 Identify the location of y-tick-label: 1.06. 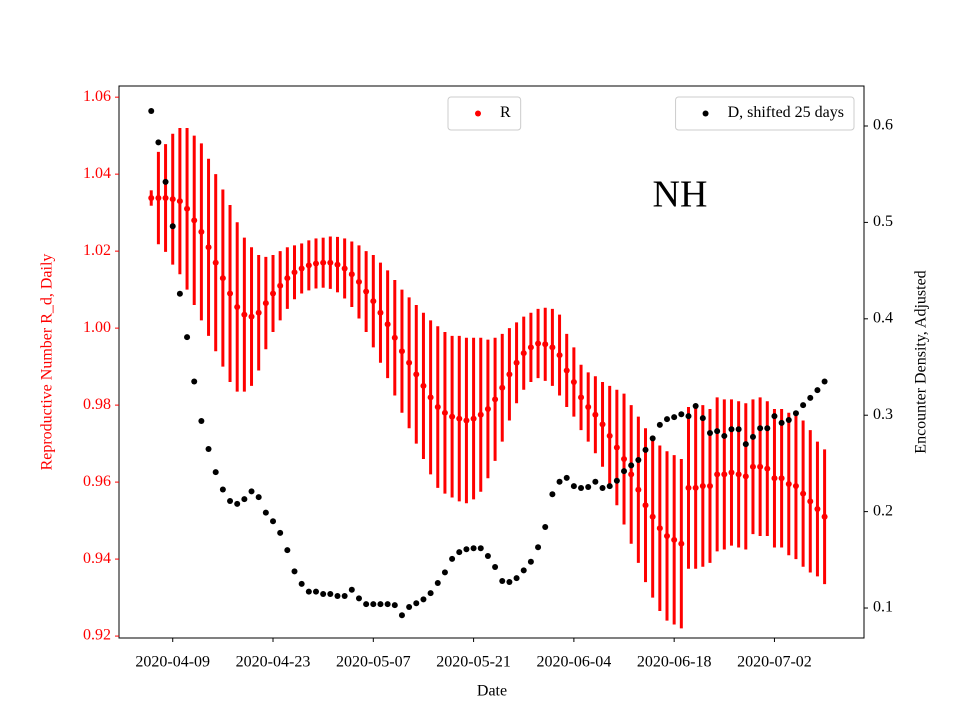
(97, 96).